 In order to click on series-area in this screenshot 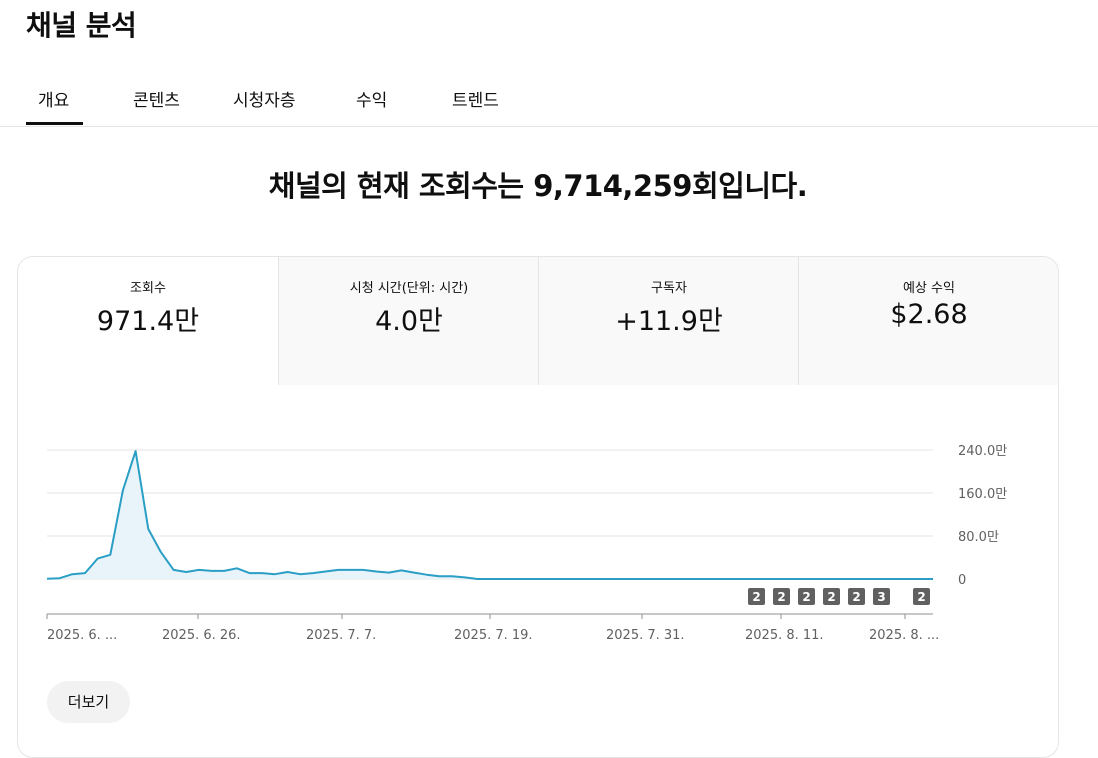, I will do `click(490, 515)`.